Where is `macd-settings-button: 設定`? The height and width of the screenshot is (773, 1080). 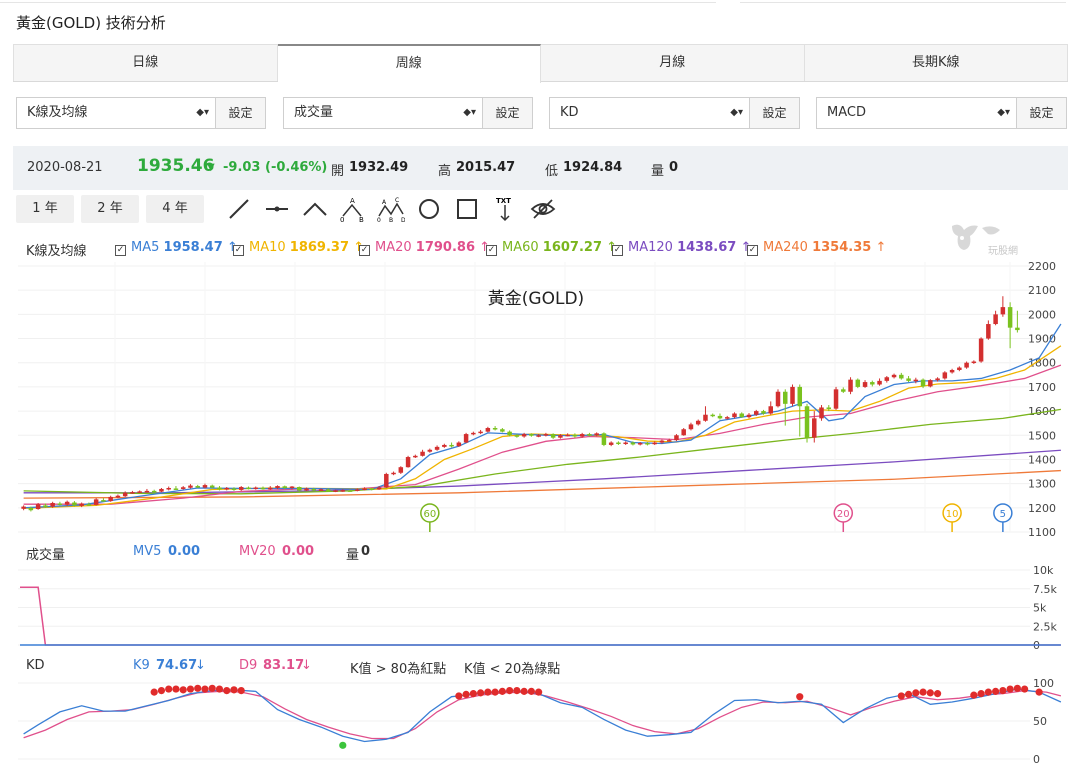
macd-settings-button: 設定 is located at coordinates (1042, 113).